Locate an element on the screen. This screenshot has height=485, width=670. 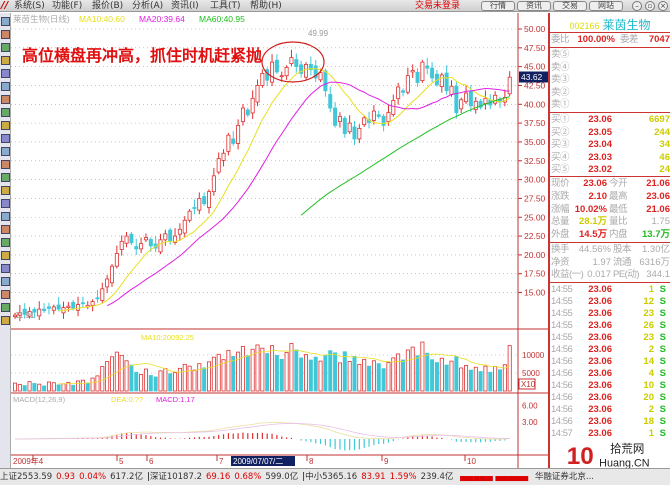
price-tick-label: 15.00 is located at coordinates (535, 293).